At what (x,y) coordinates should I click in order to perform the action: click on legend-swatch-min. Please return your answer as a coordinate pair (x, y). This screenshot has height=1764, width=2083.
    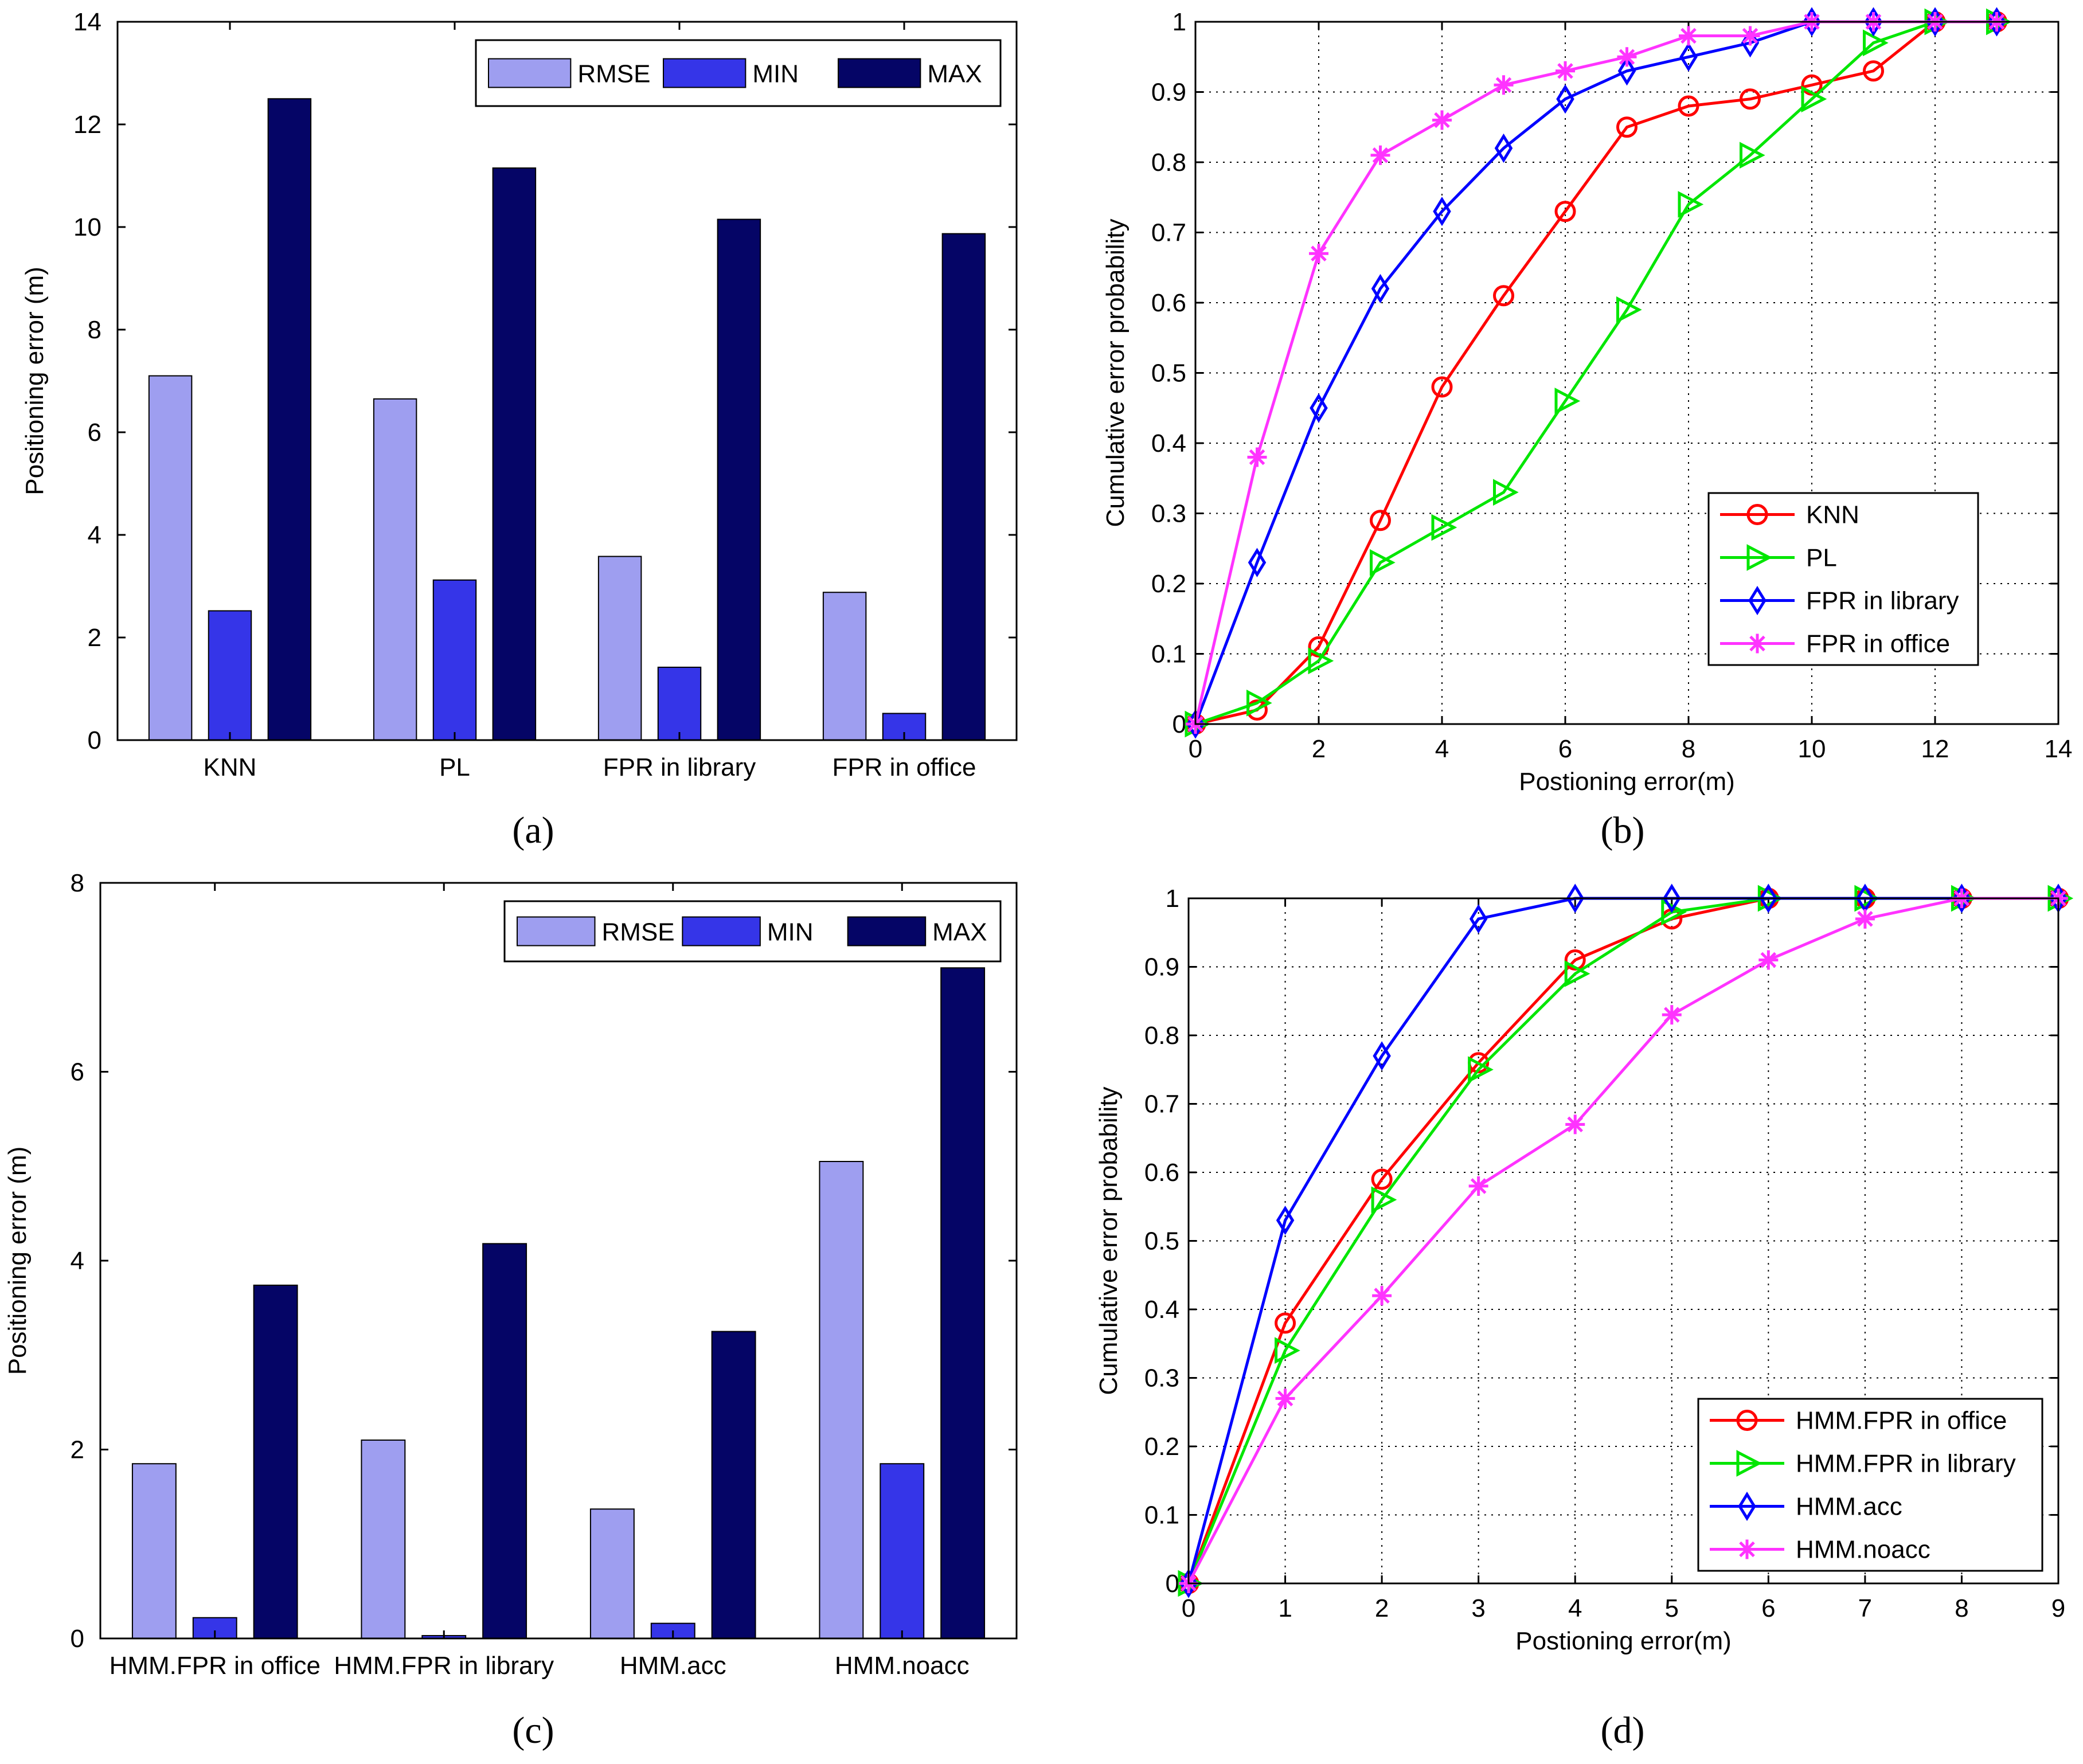
    Looking at the image, I should click on (721, 931).